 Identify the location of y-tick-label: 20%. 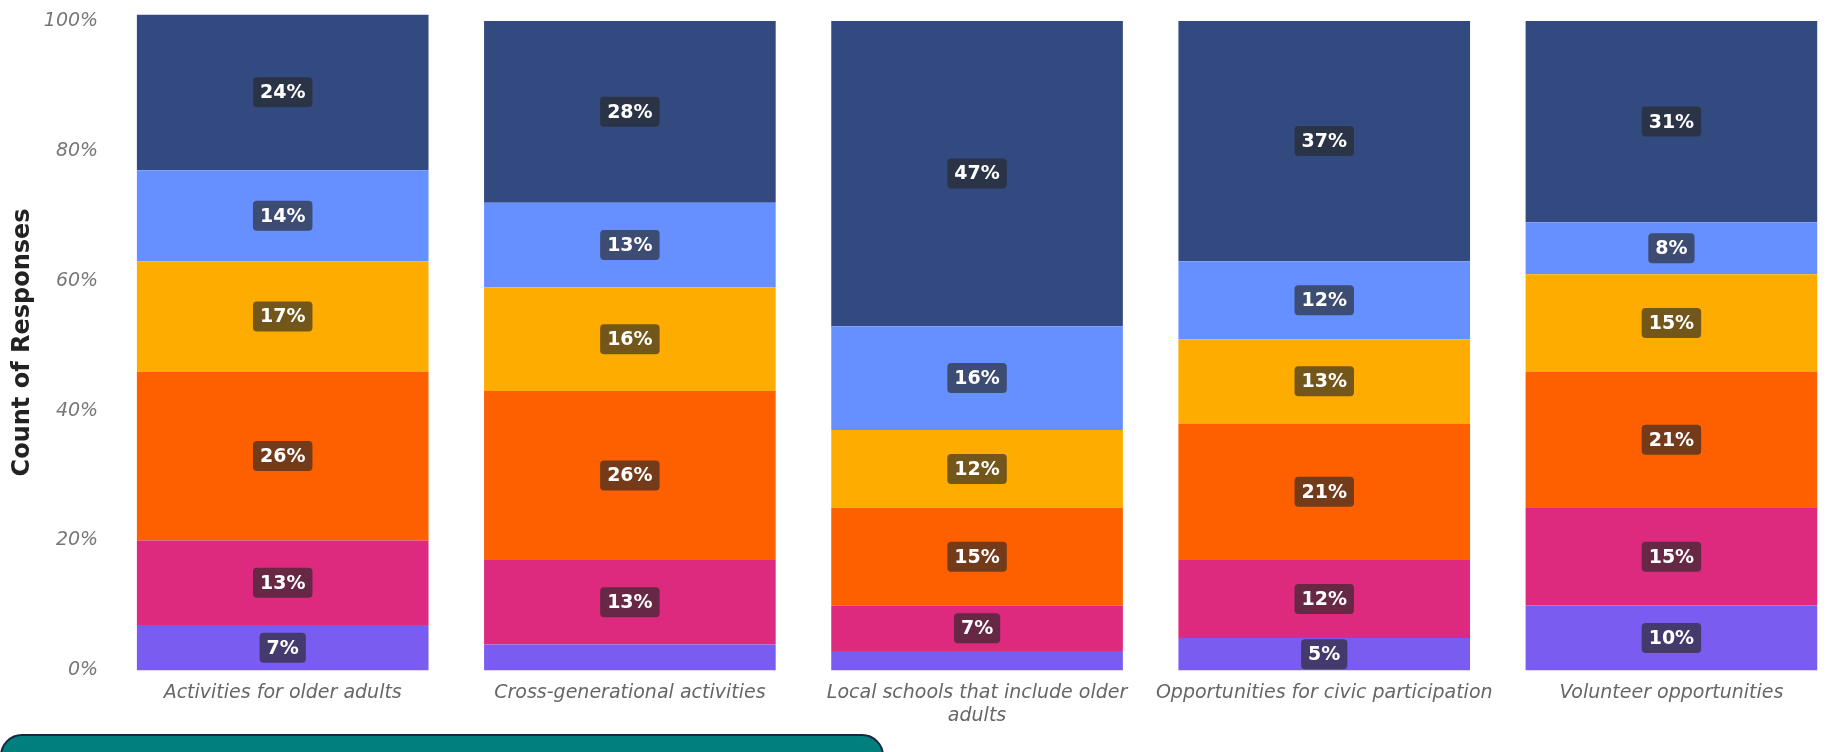
(77, 538).